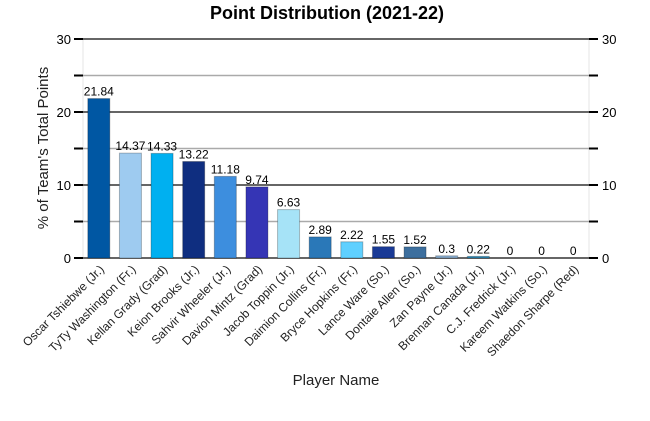 The width and height of the screenshot is (650, 421). Describe the element at coordinates (327, 13) in the screenshot. I see `chart-title: Point Distribution (2021-22)` at that location.